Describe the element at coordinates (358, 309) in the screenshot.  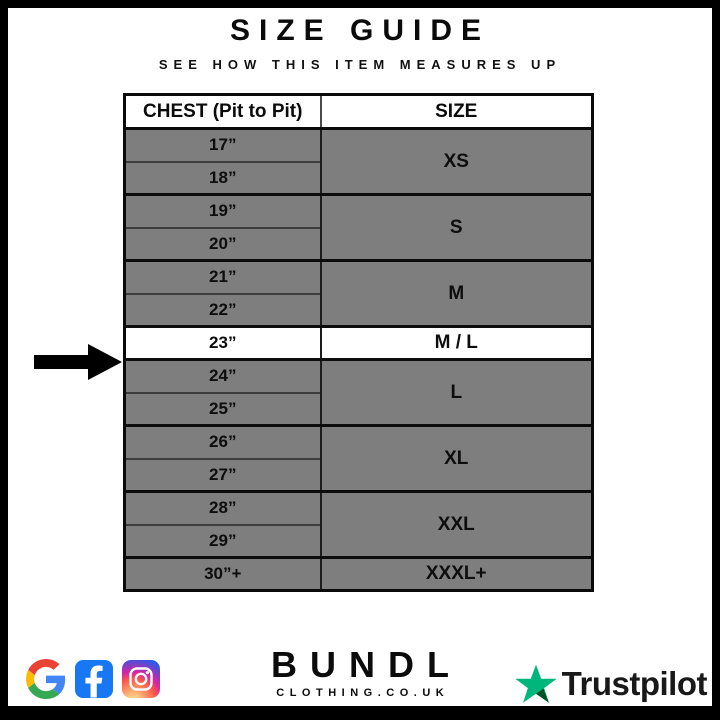
I see `table-row: 22”` at that location.